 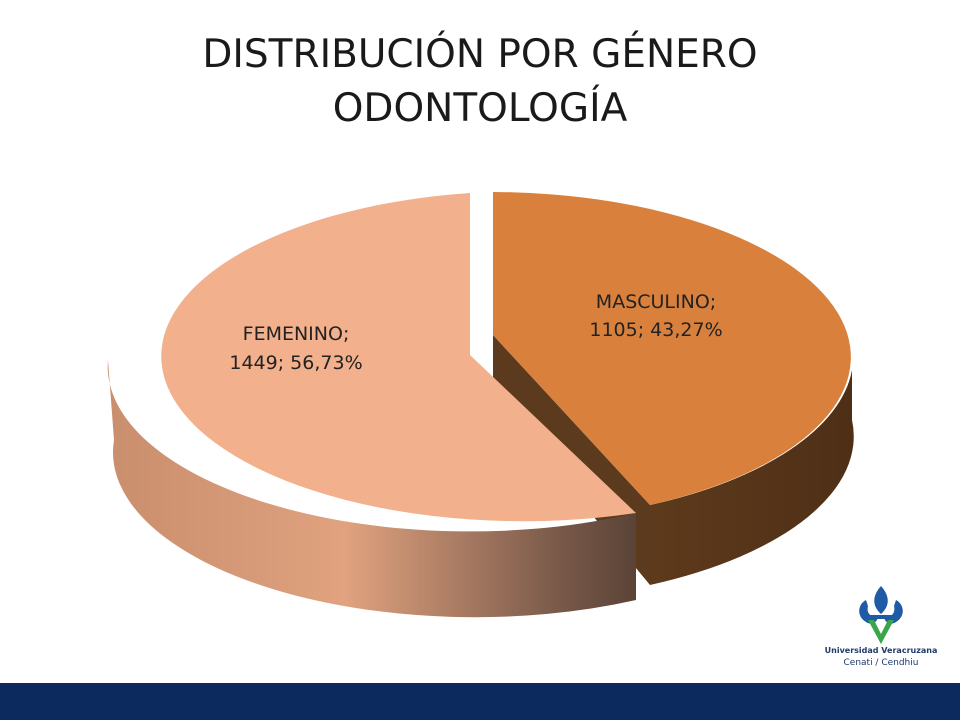 What do you see at coordinates (655, 330) in the screenshot?
I see `data-label-masculino-value: 1105; 43,27%` at bounding box center [655, 330].